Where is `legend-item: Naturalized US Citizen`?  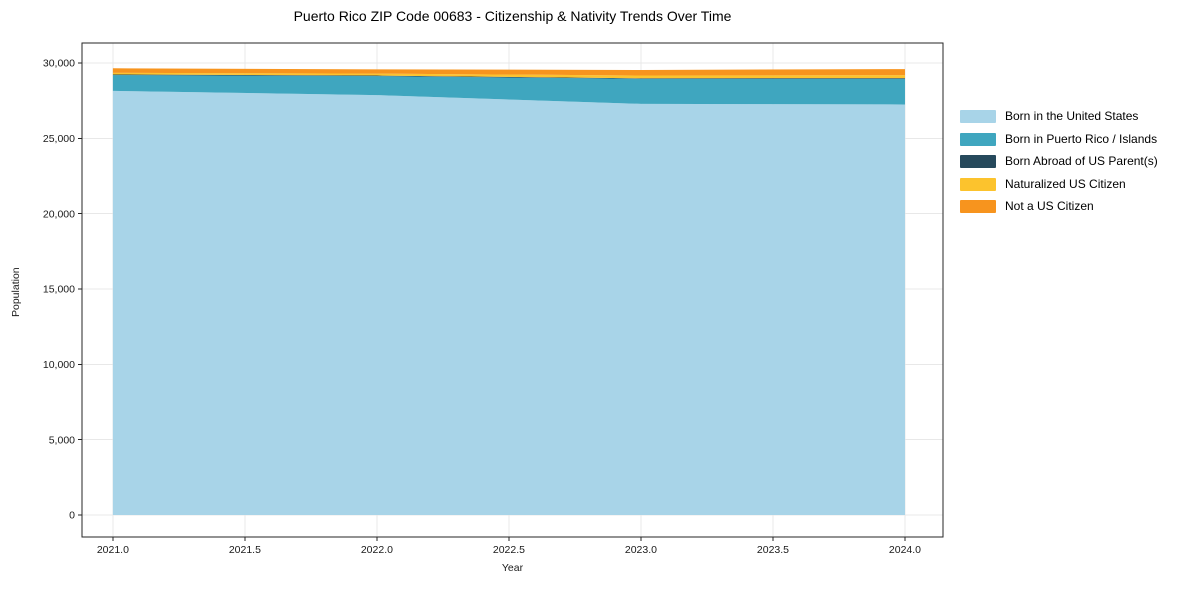 legend-item: Naturalized US Citizen is located at coordinates (1059, 183).